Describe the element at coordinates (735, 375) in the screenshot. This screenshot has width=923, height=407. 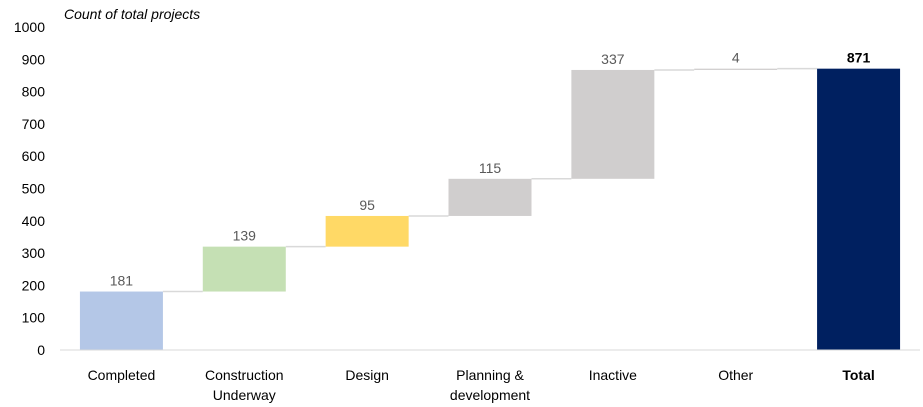
I see `category-label: Other` at that location.